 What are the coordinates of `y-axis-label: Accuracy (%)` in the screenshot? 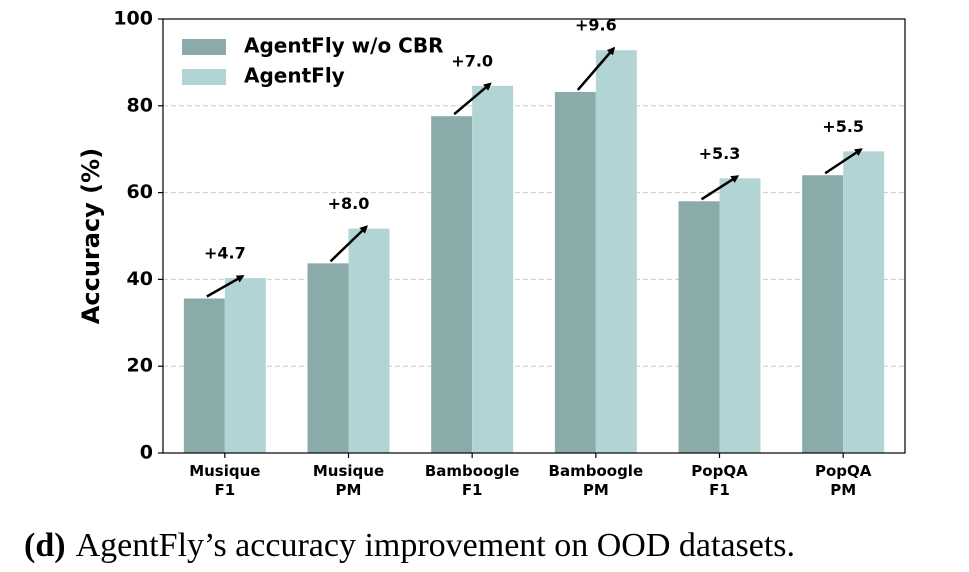 It's located at (91, 236).